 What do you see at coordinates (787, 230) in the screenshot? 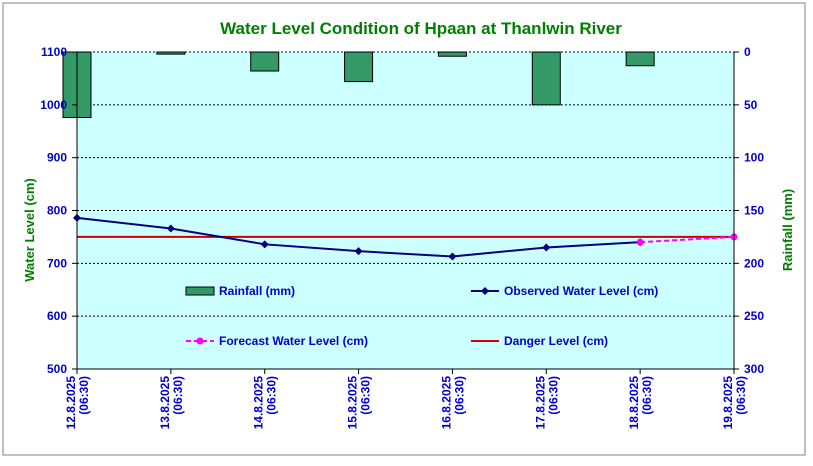
I see `y2-axis-title: Rainfall (mm)` at bounding box center [787, 230].